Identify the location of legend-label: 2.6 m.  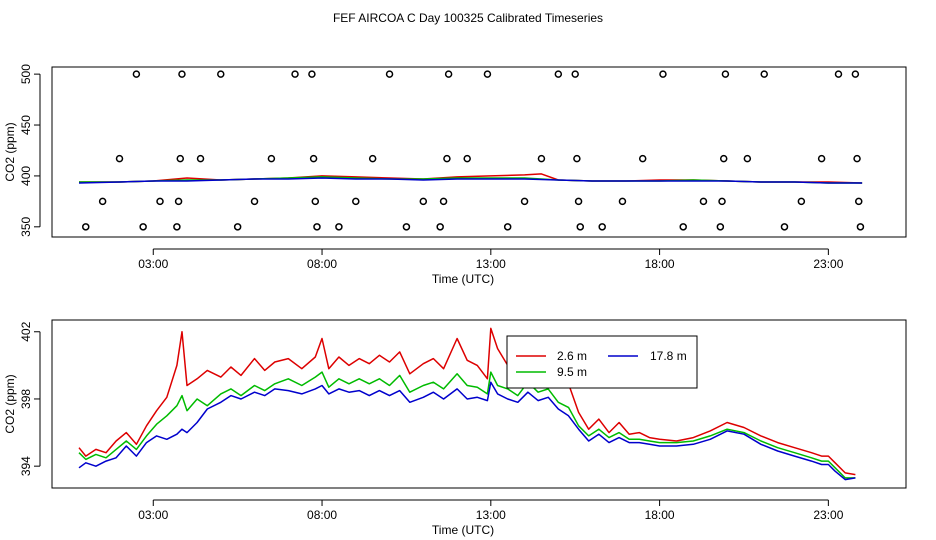
(572, 356).